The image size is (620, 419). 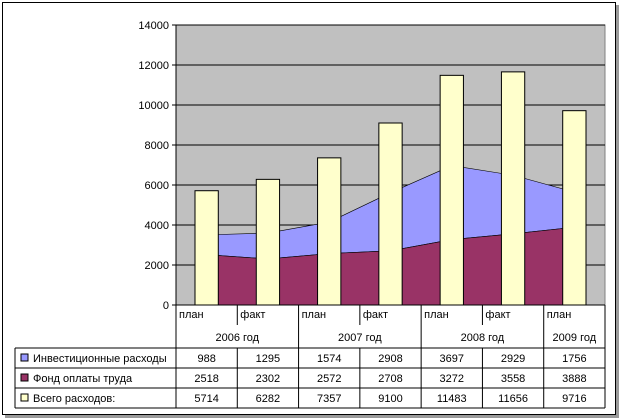 What do you see at coordinates (100, 359) in the screenshot?
I see `legend-label: Инвестиционные расходы` at bounding box center [100, 359].